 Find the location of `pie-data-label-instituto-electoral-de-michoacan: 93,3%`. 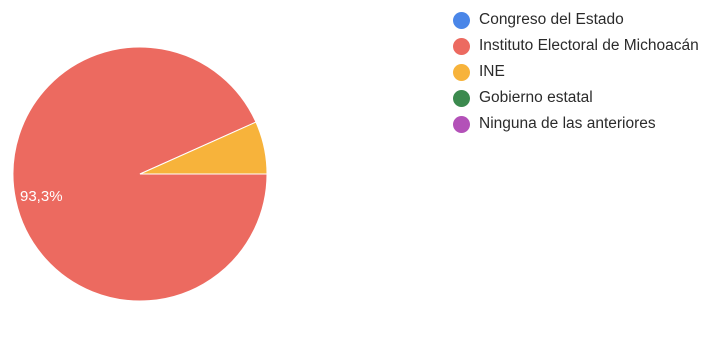

pie-data-label-instituto-electoral-de-michoacan: 93,3% is located at coordinates (41, 196).